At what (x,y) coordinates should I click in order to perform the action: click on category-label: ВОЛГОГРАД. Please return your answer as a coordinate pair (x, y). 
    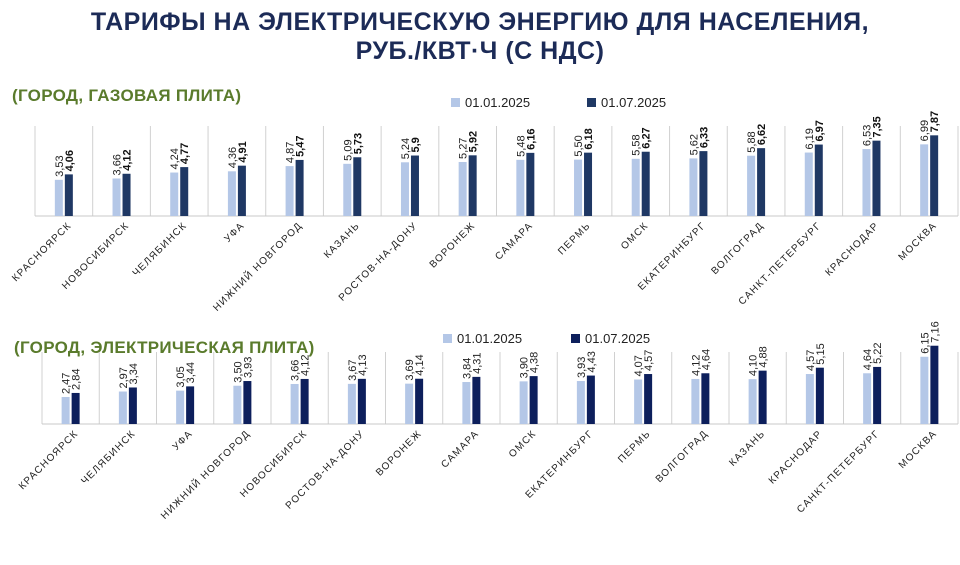
    Looking at the image, I should click on (738, 248).